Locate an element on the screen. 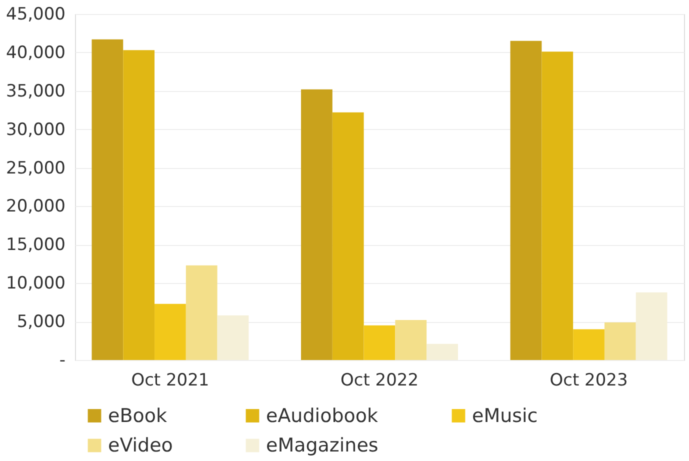 The width and height of the screenshot is (689, 461). y-tick-label: 35,000 is located at coordinates (36, 91).